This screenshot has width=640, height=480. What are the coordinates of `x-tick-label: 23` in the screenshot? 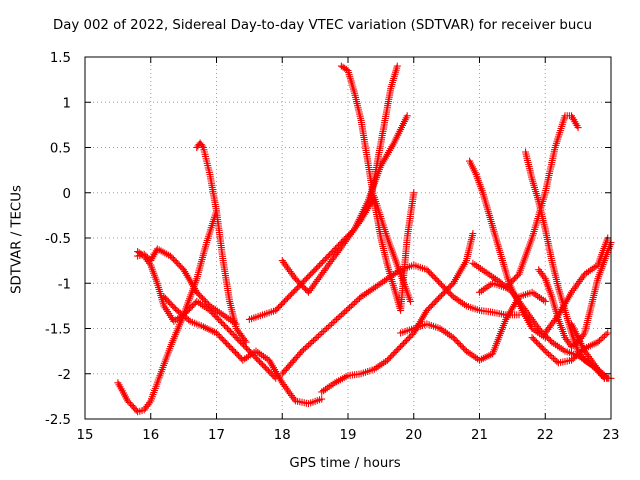 It's located at (611, 435).